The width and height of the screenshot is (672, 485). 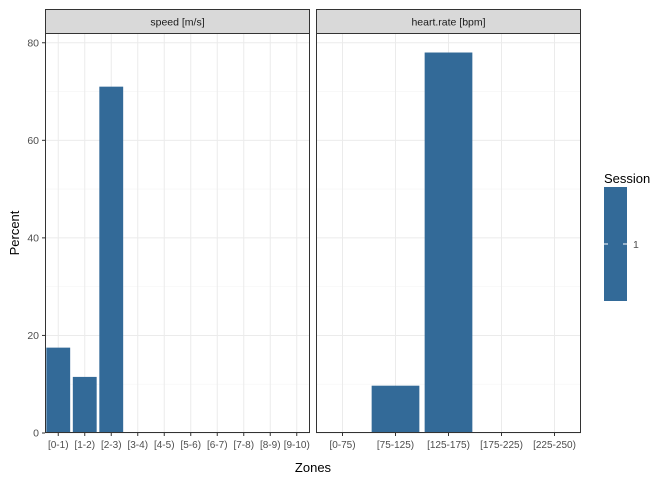 I want to click on x-tick-label: [0-1), so click(x=58, y=445).